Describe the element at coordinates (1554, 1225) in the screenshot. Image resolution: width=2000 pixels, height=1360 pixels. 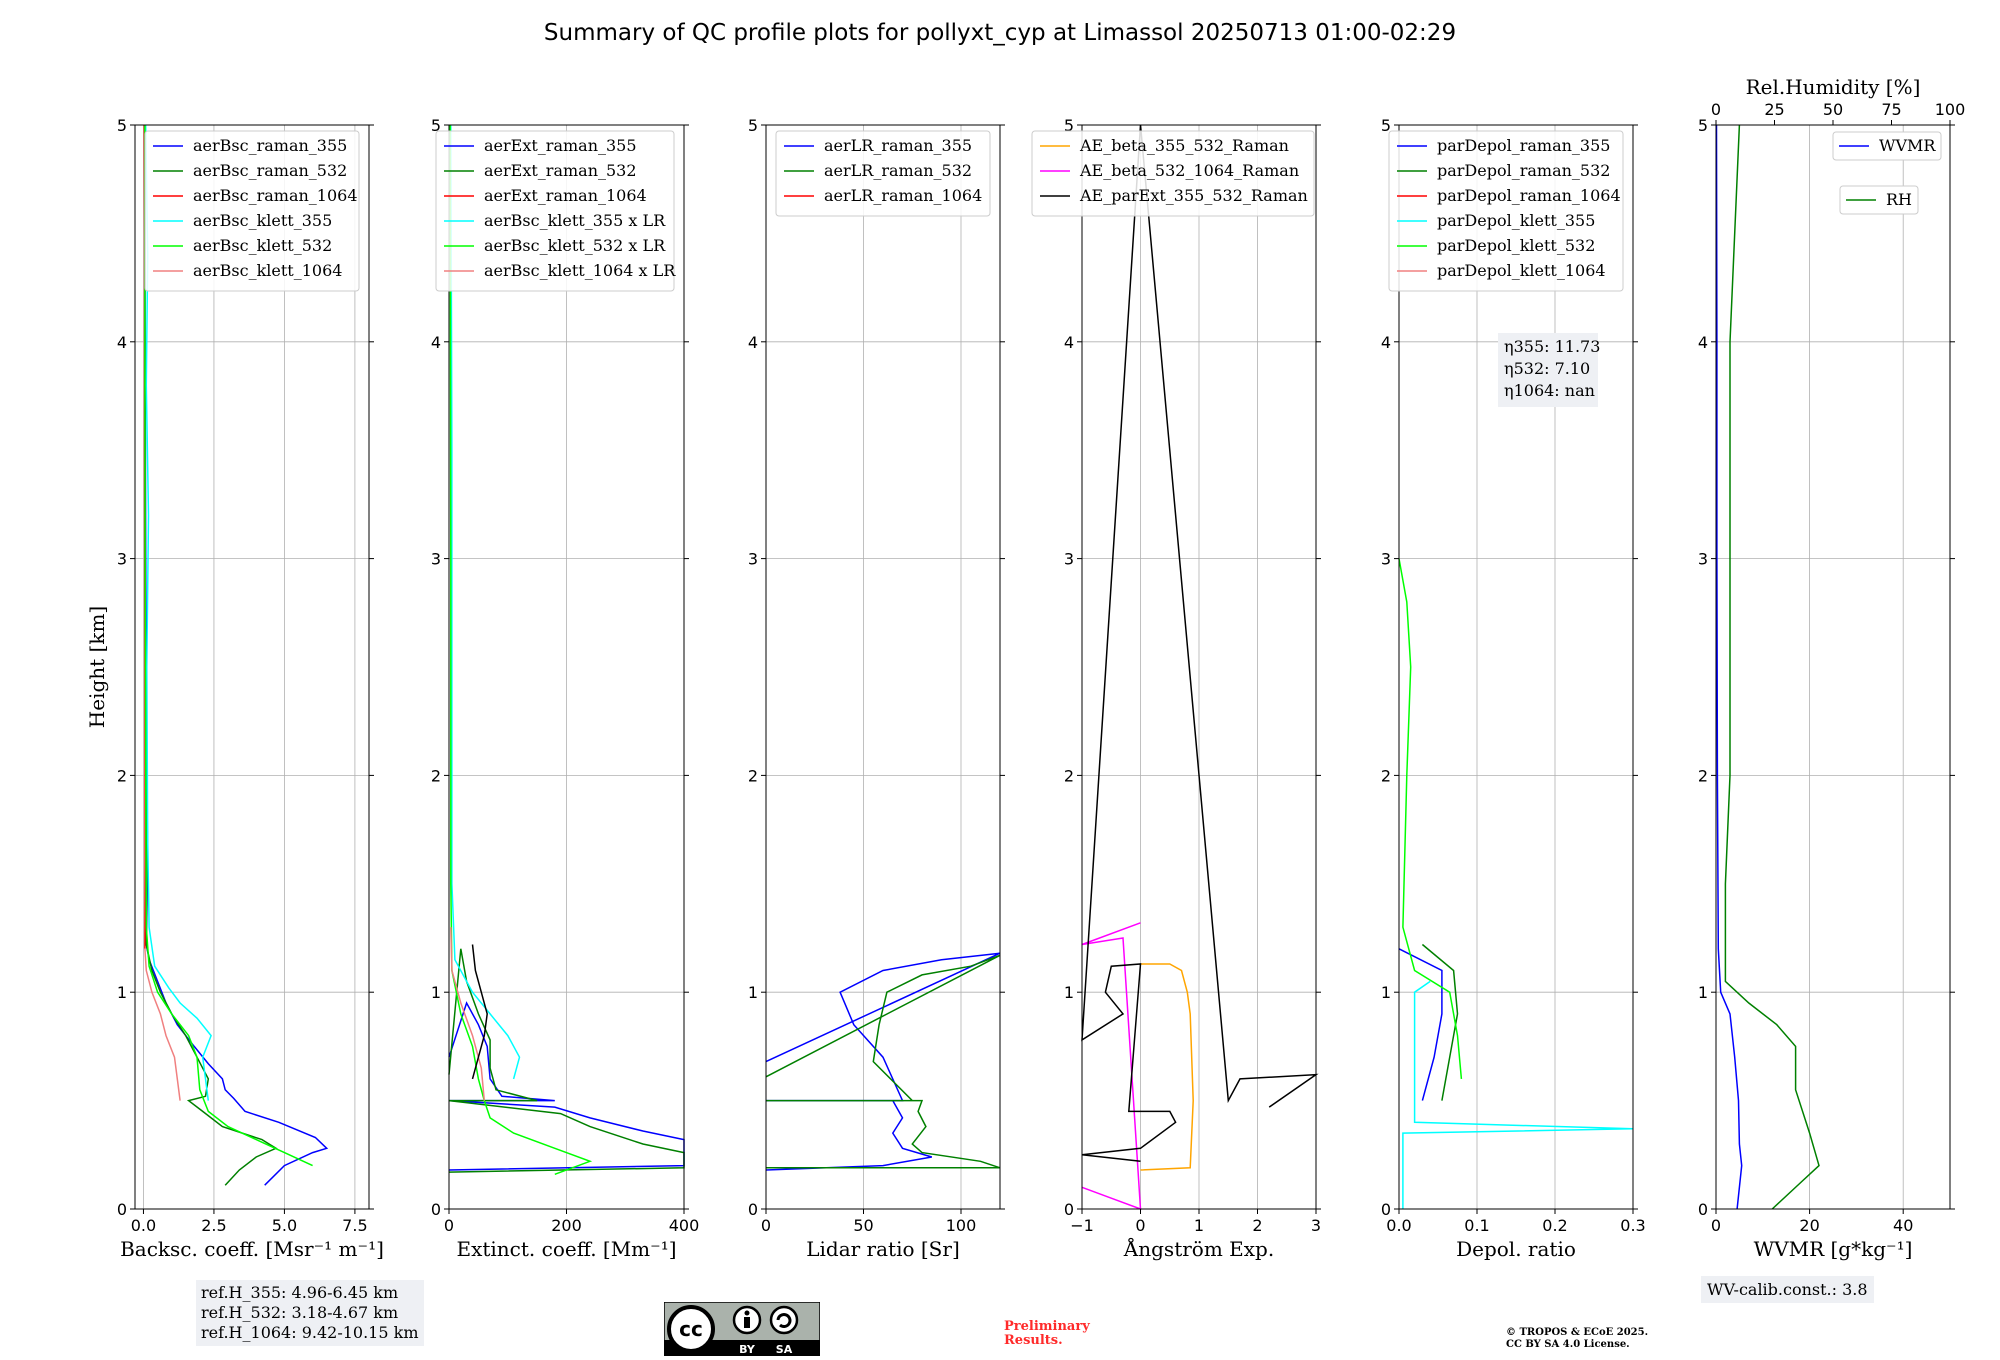
I see `x-tick-label: 0.2` at that location.